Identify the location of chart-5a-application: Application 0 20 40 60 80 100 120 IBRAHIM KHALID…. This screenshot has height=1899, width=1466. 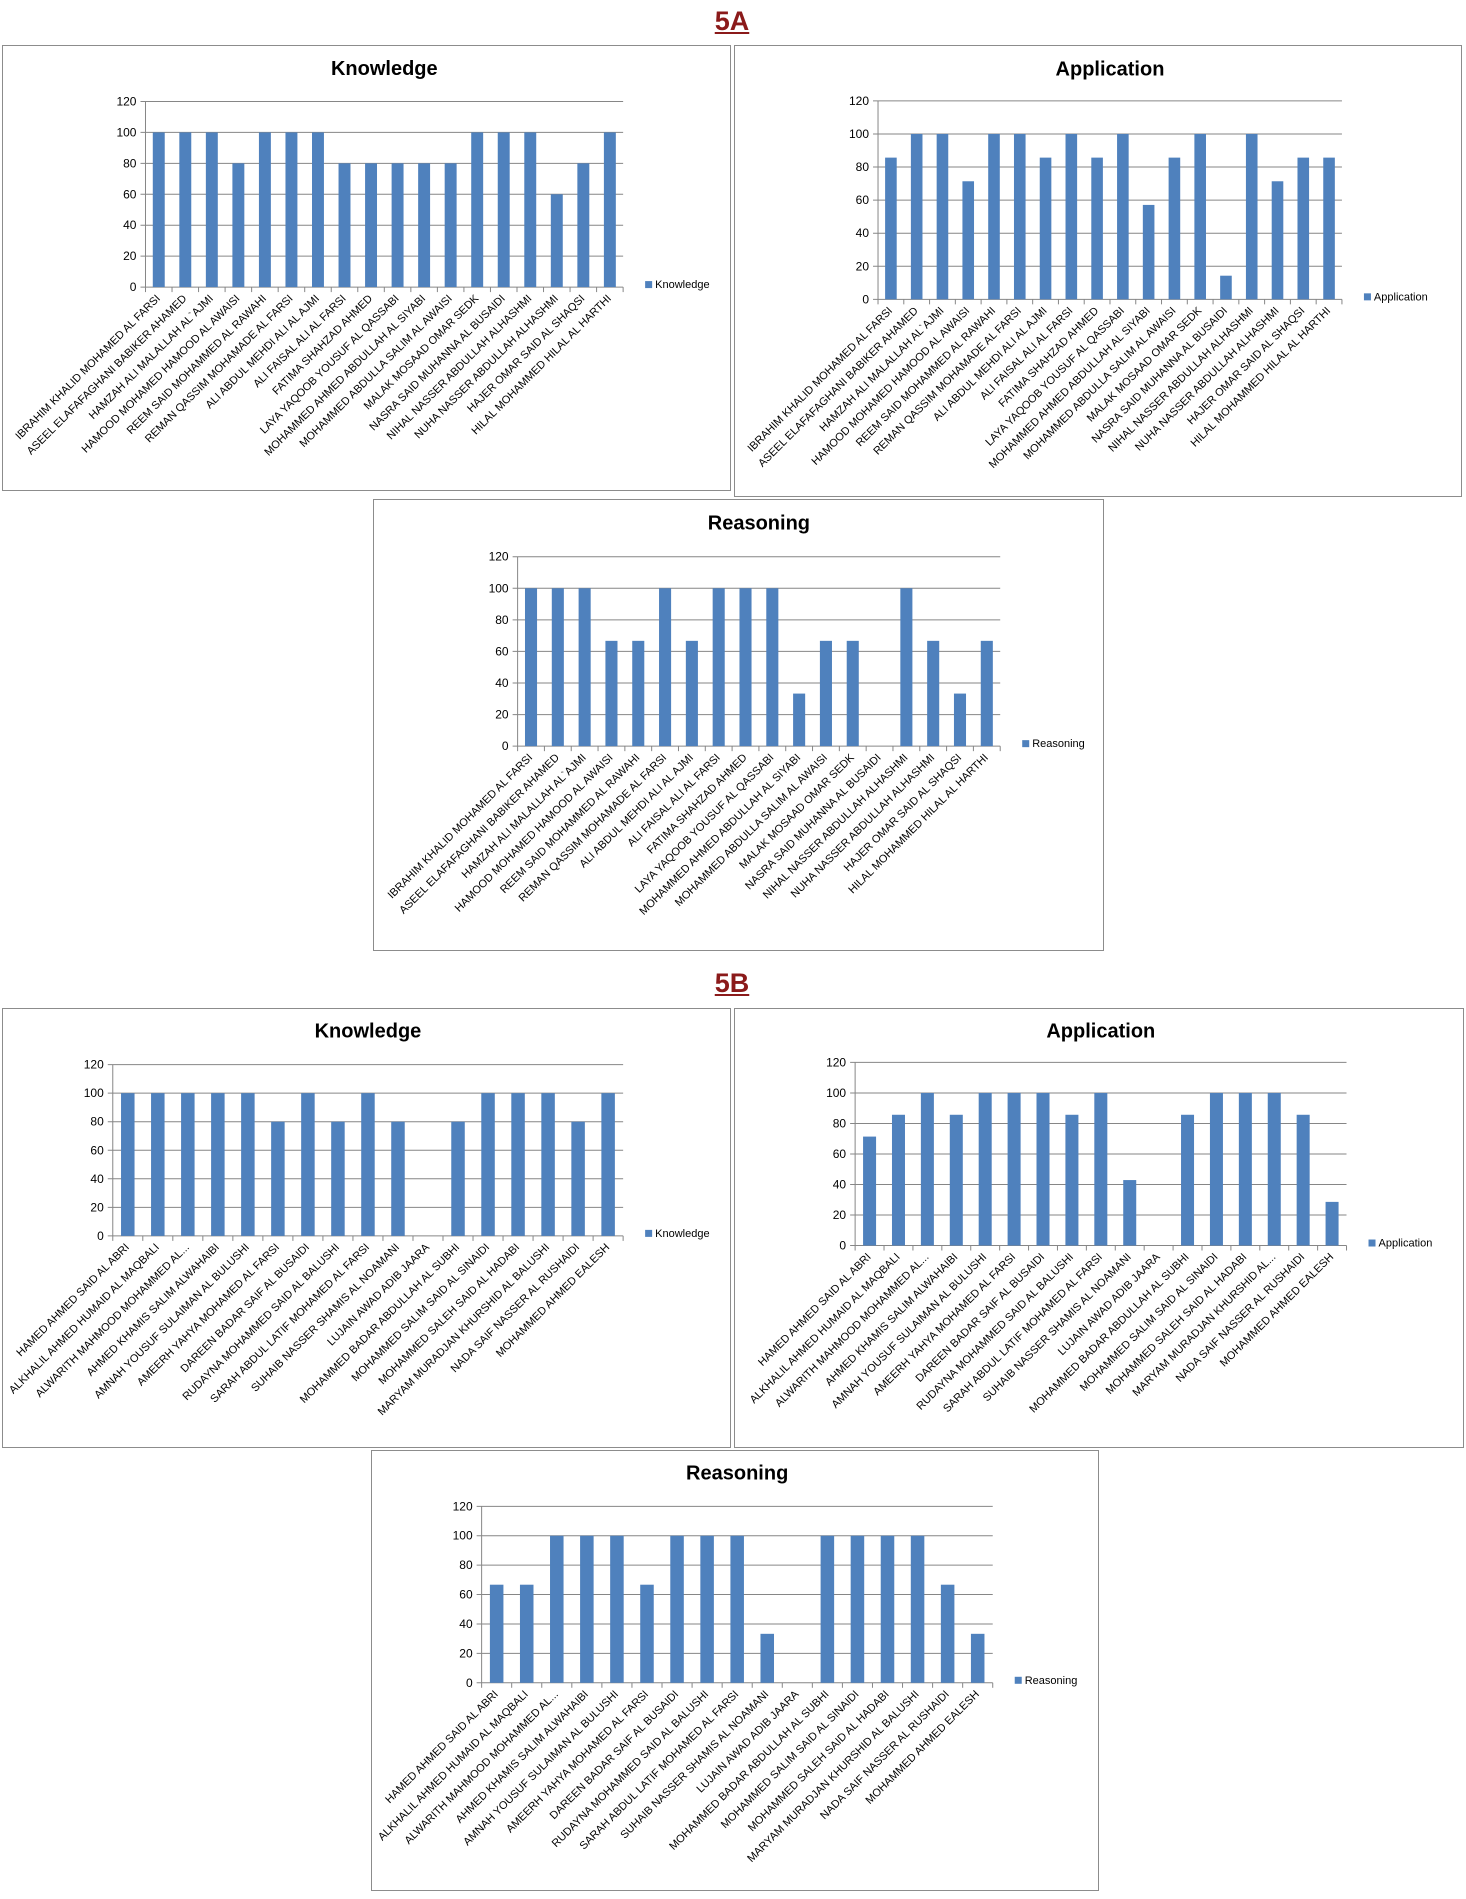
(1098, 271).